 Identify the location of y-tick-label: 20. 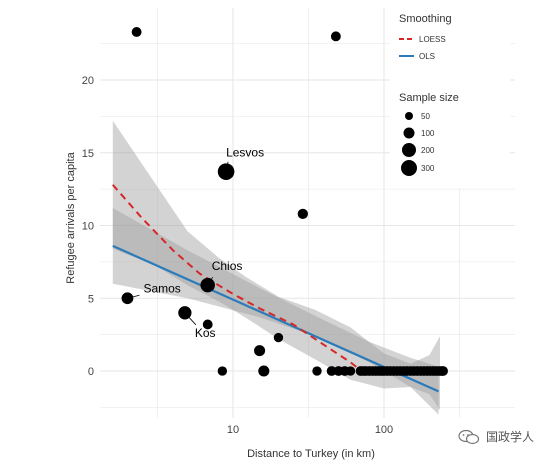
(88, 81).